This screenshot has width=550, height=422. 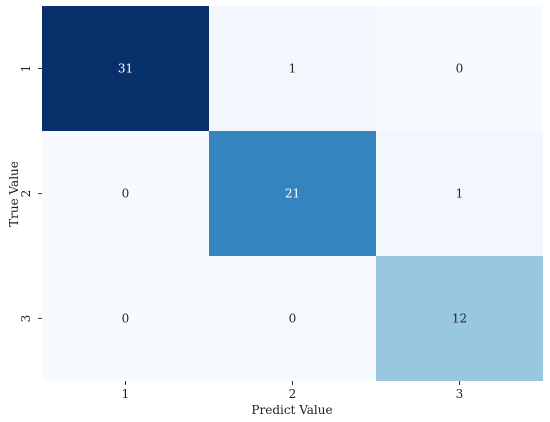 I want to click on cell-value-r2-c1: 0, so click(x=126, y=194).